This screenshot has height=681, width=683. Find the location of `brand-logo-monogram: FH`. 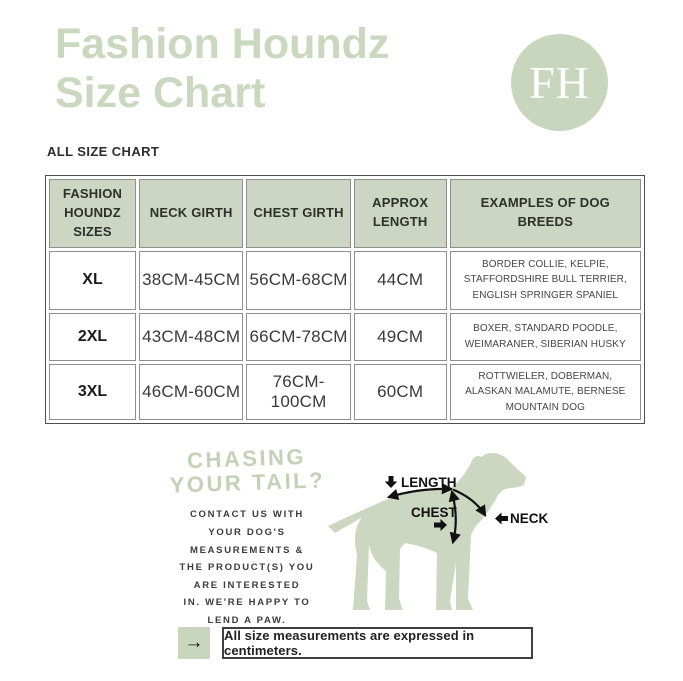

brand-logo-monogram: FH is located at coordinates (559, 82).